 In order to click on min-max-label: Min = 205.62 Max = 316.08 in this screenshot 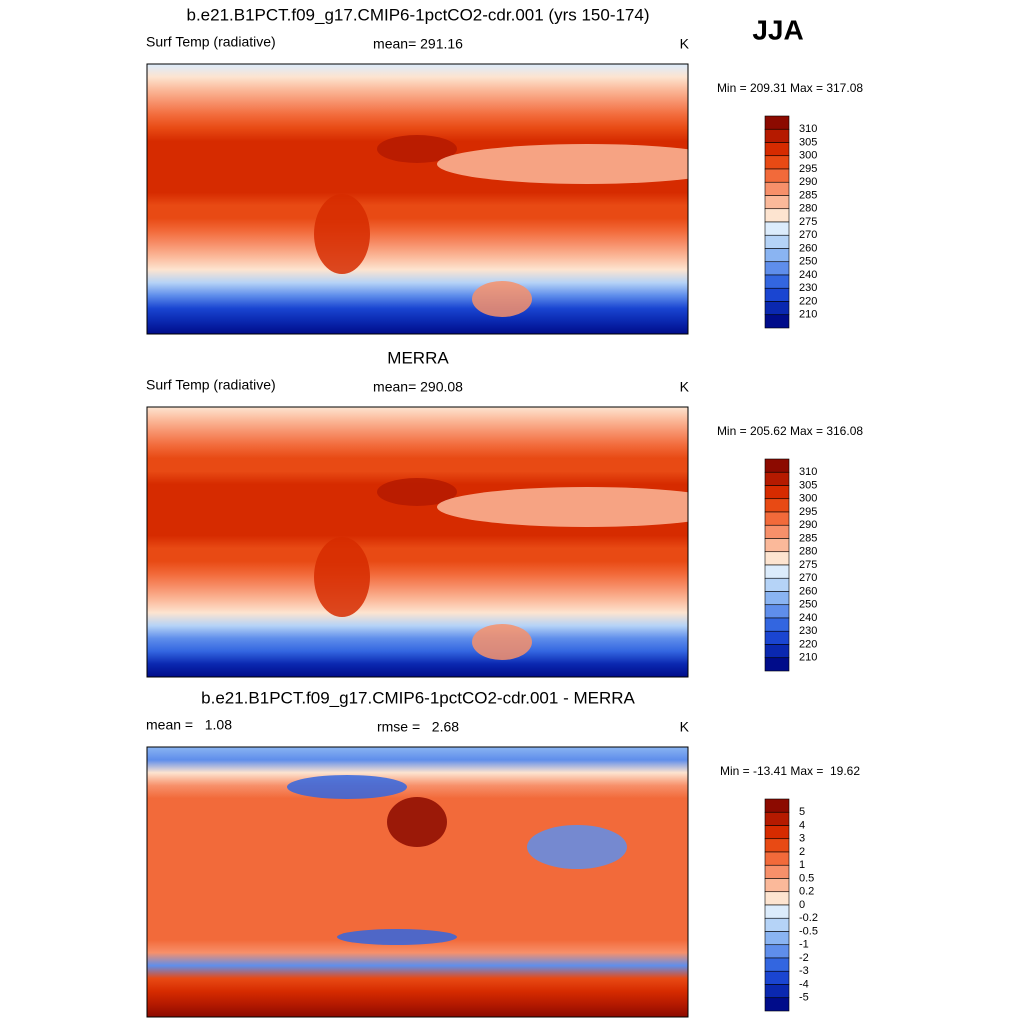, I will do `click(790, 431)`.